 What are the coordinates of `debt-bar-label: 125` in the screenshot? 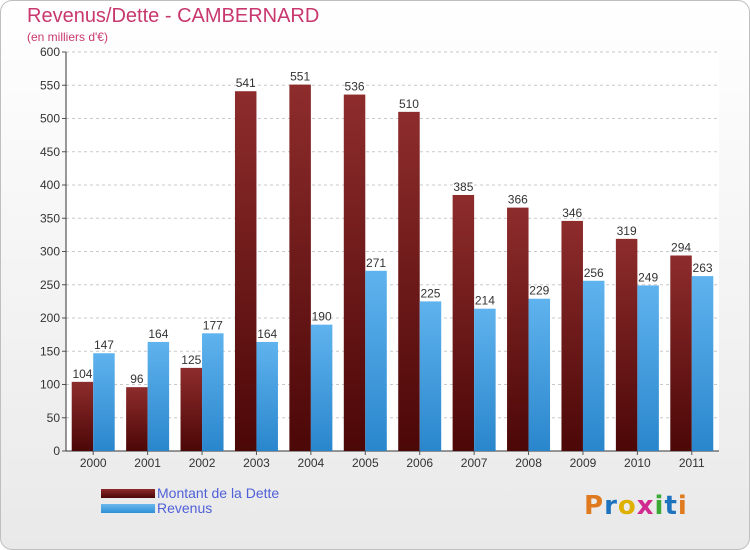 It's located at (191, 360).